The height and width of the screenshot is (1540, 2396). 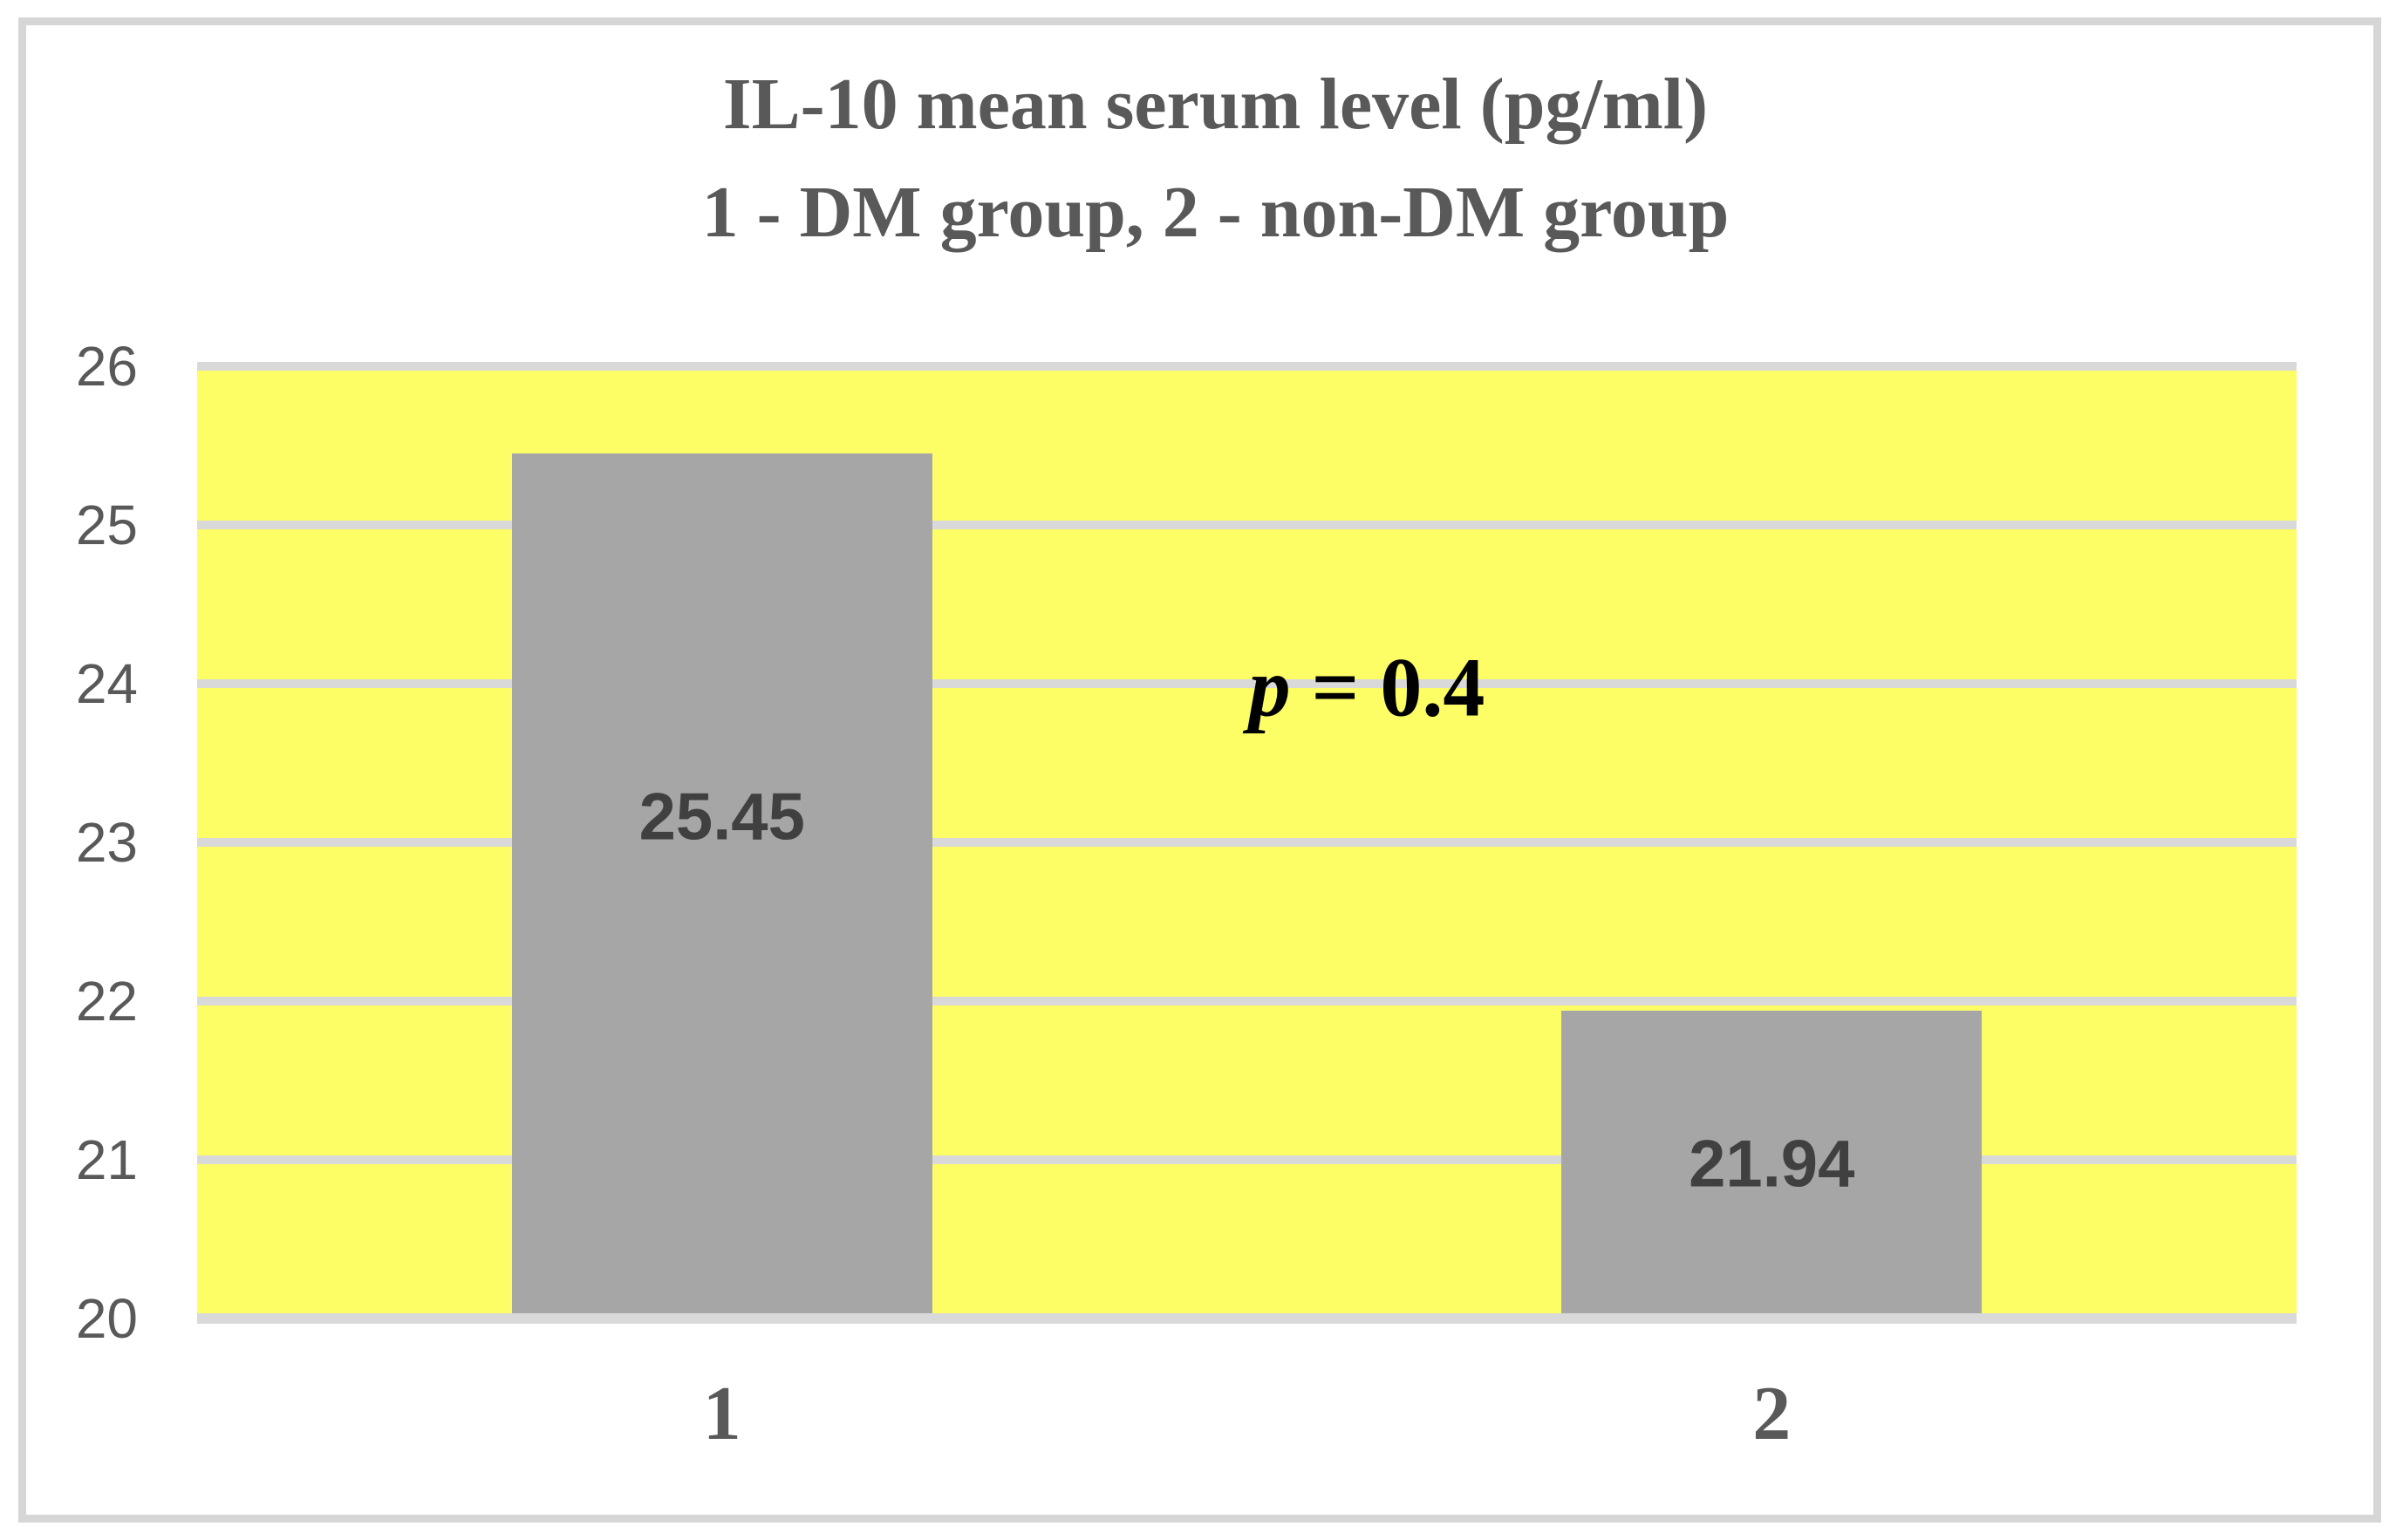 I want to click on y-tick-label-20: 20, so click(x=106, y=1319).